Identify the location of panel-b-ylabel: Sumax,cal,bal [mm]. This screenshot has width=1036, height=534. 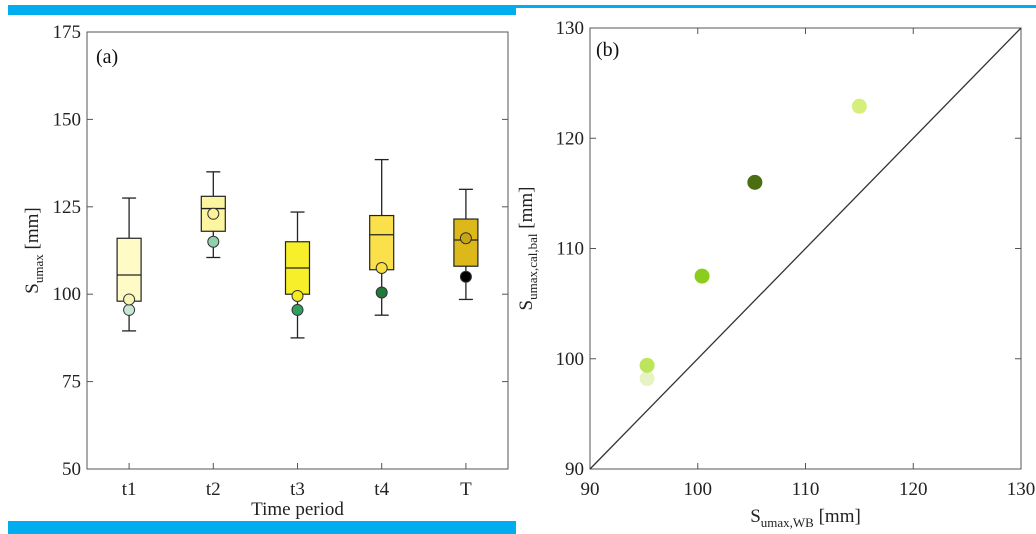
(528, 249).